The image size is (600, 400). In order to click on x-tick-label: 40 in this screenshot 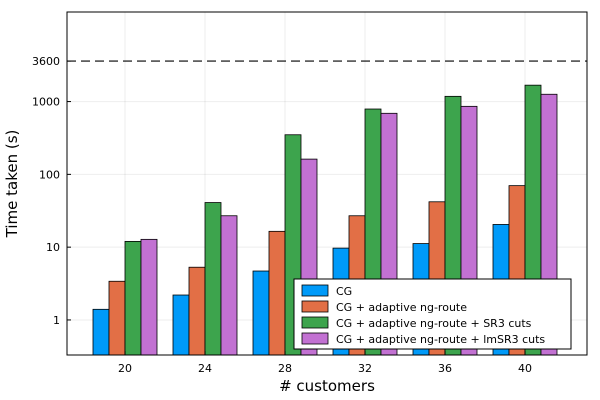, I will do `click(525, 368)`.